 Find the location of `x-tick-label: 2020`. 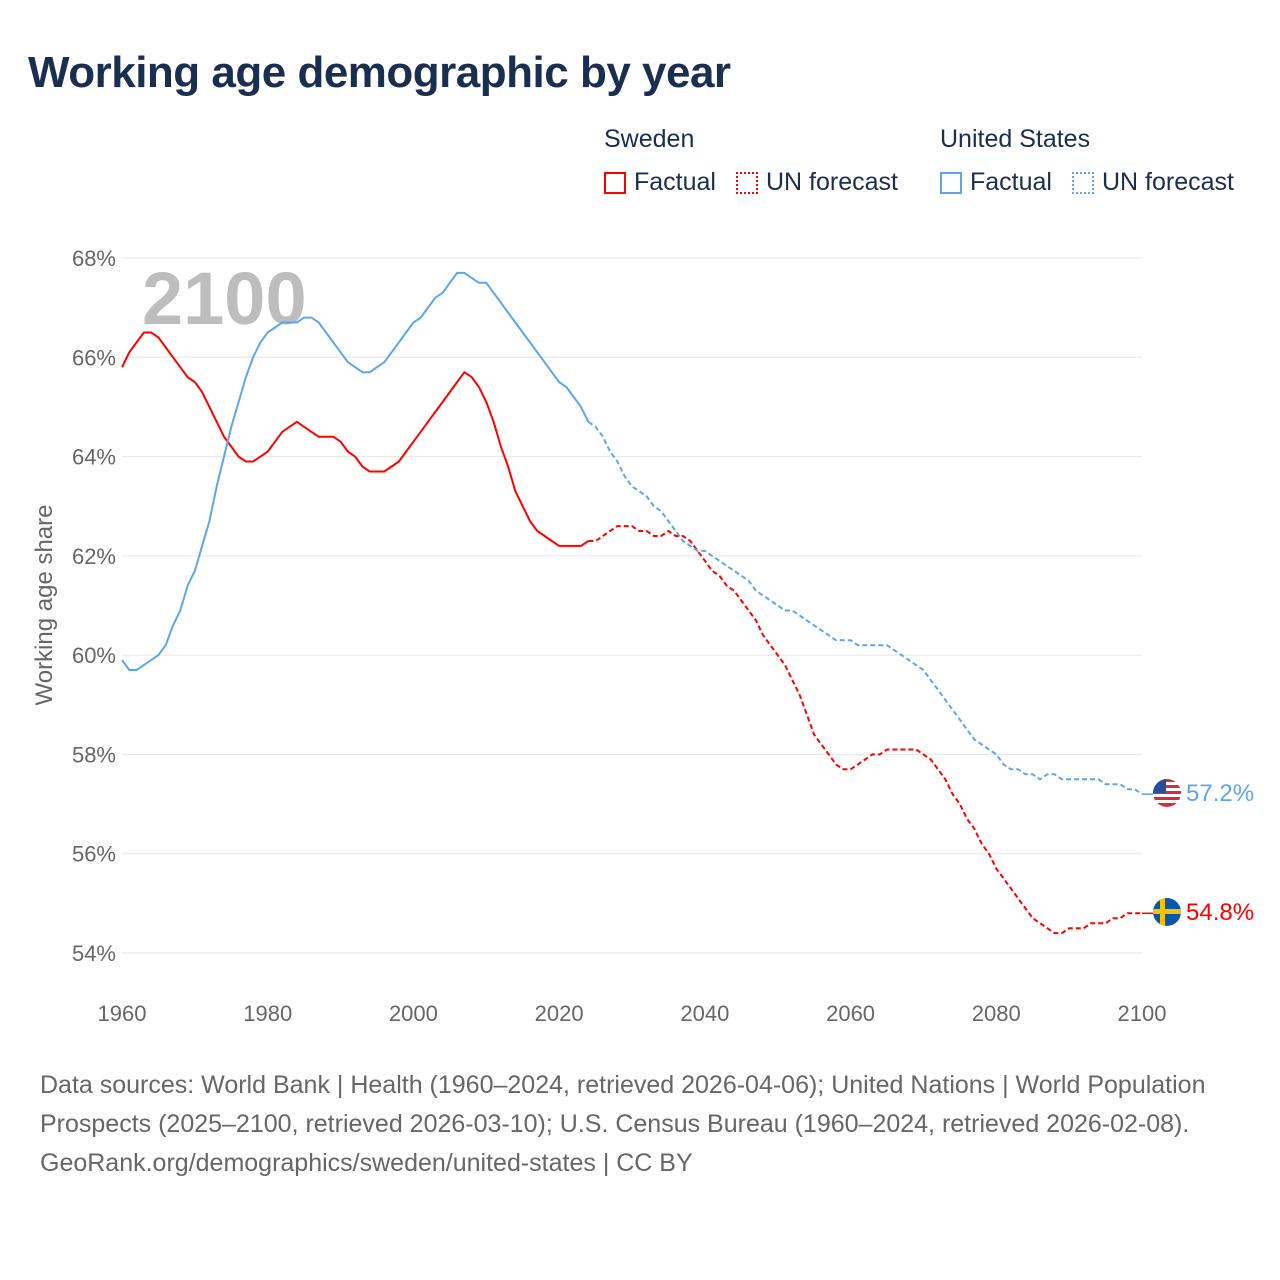

x-tick-label: 2020 is located at coordinates (559, 1013).